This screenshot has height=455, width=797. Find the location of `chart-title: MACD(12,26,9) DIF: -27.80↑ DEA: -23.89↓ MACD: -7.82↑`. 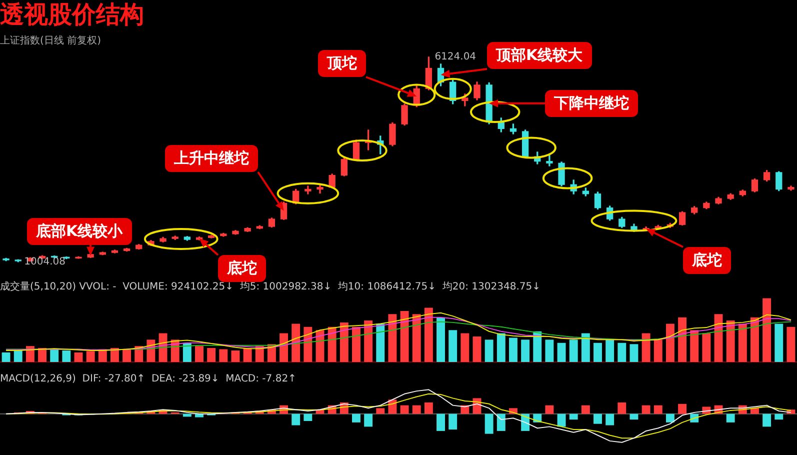

chart-title: MACD(12,26,9) DIF: -27.80↑ DEA: -23.89↓ MACD: -7.82↑ is located at coordinates (148, 379).